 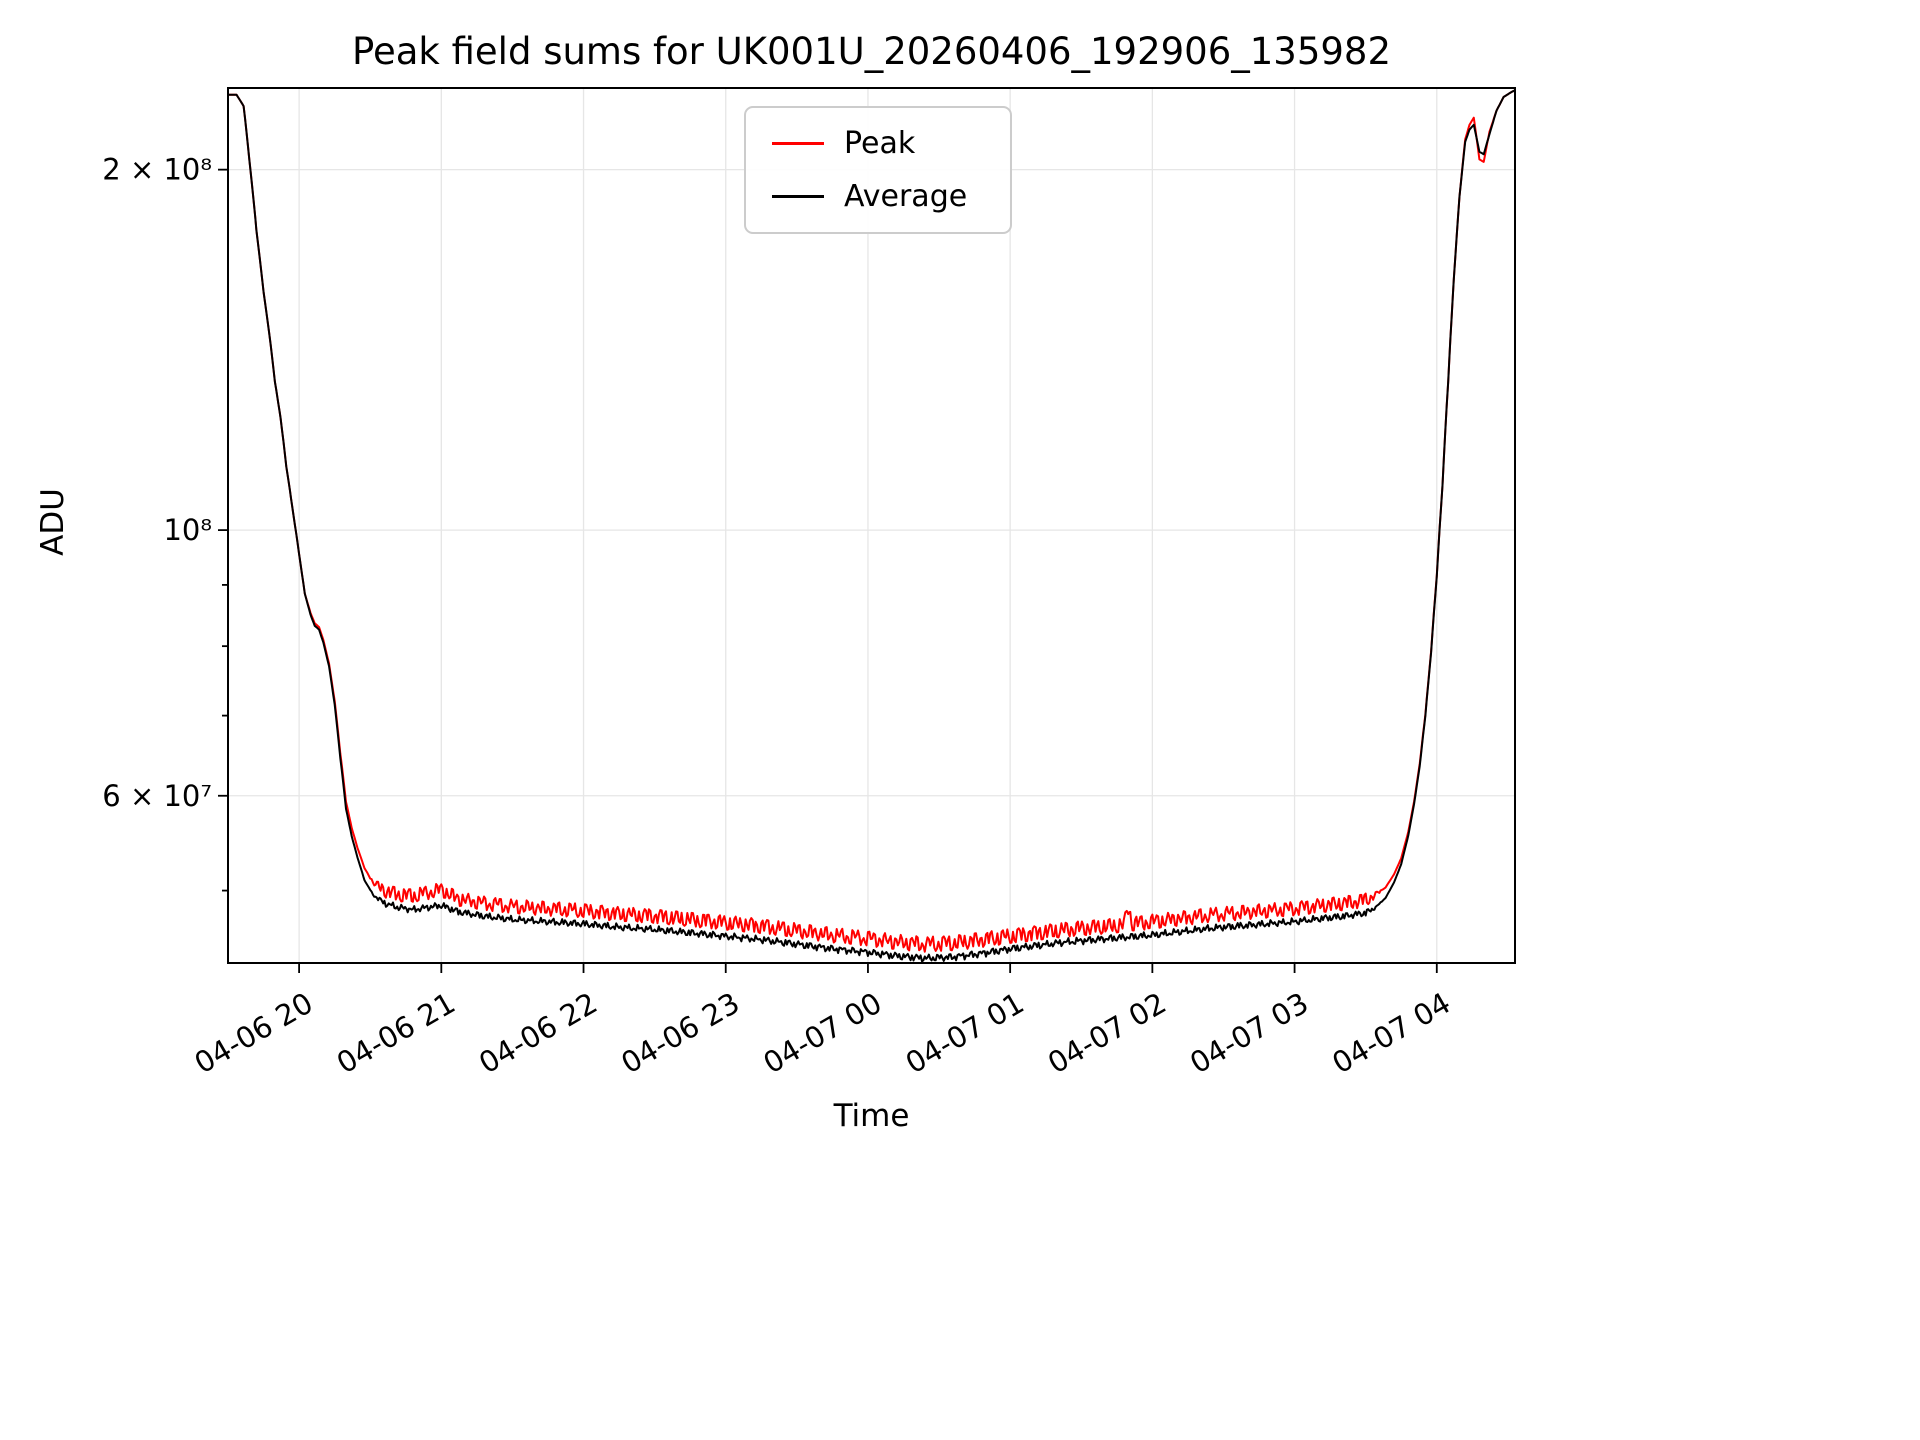 What do you see at coordinates (906, 196) in the screenshot?
I see `legend-label-average: Average` at bounding box center [906, 196].